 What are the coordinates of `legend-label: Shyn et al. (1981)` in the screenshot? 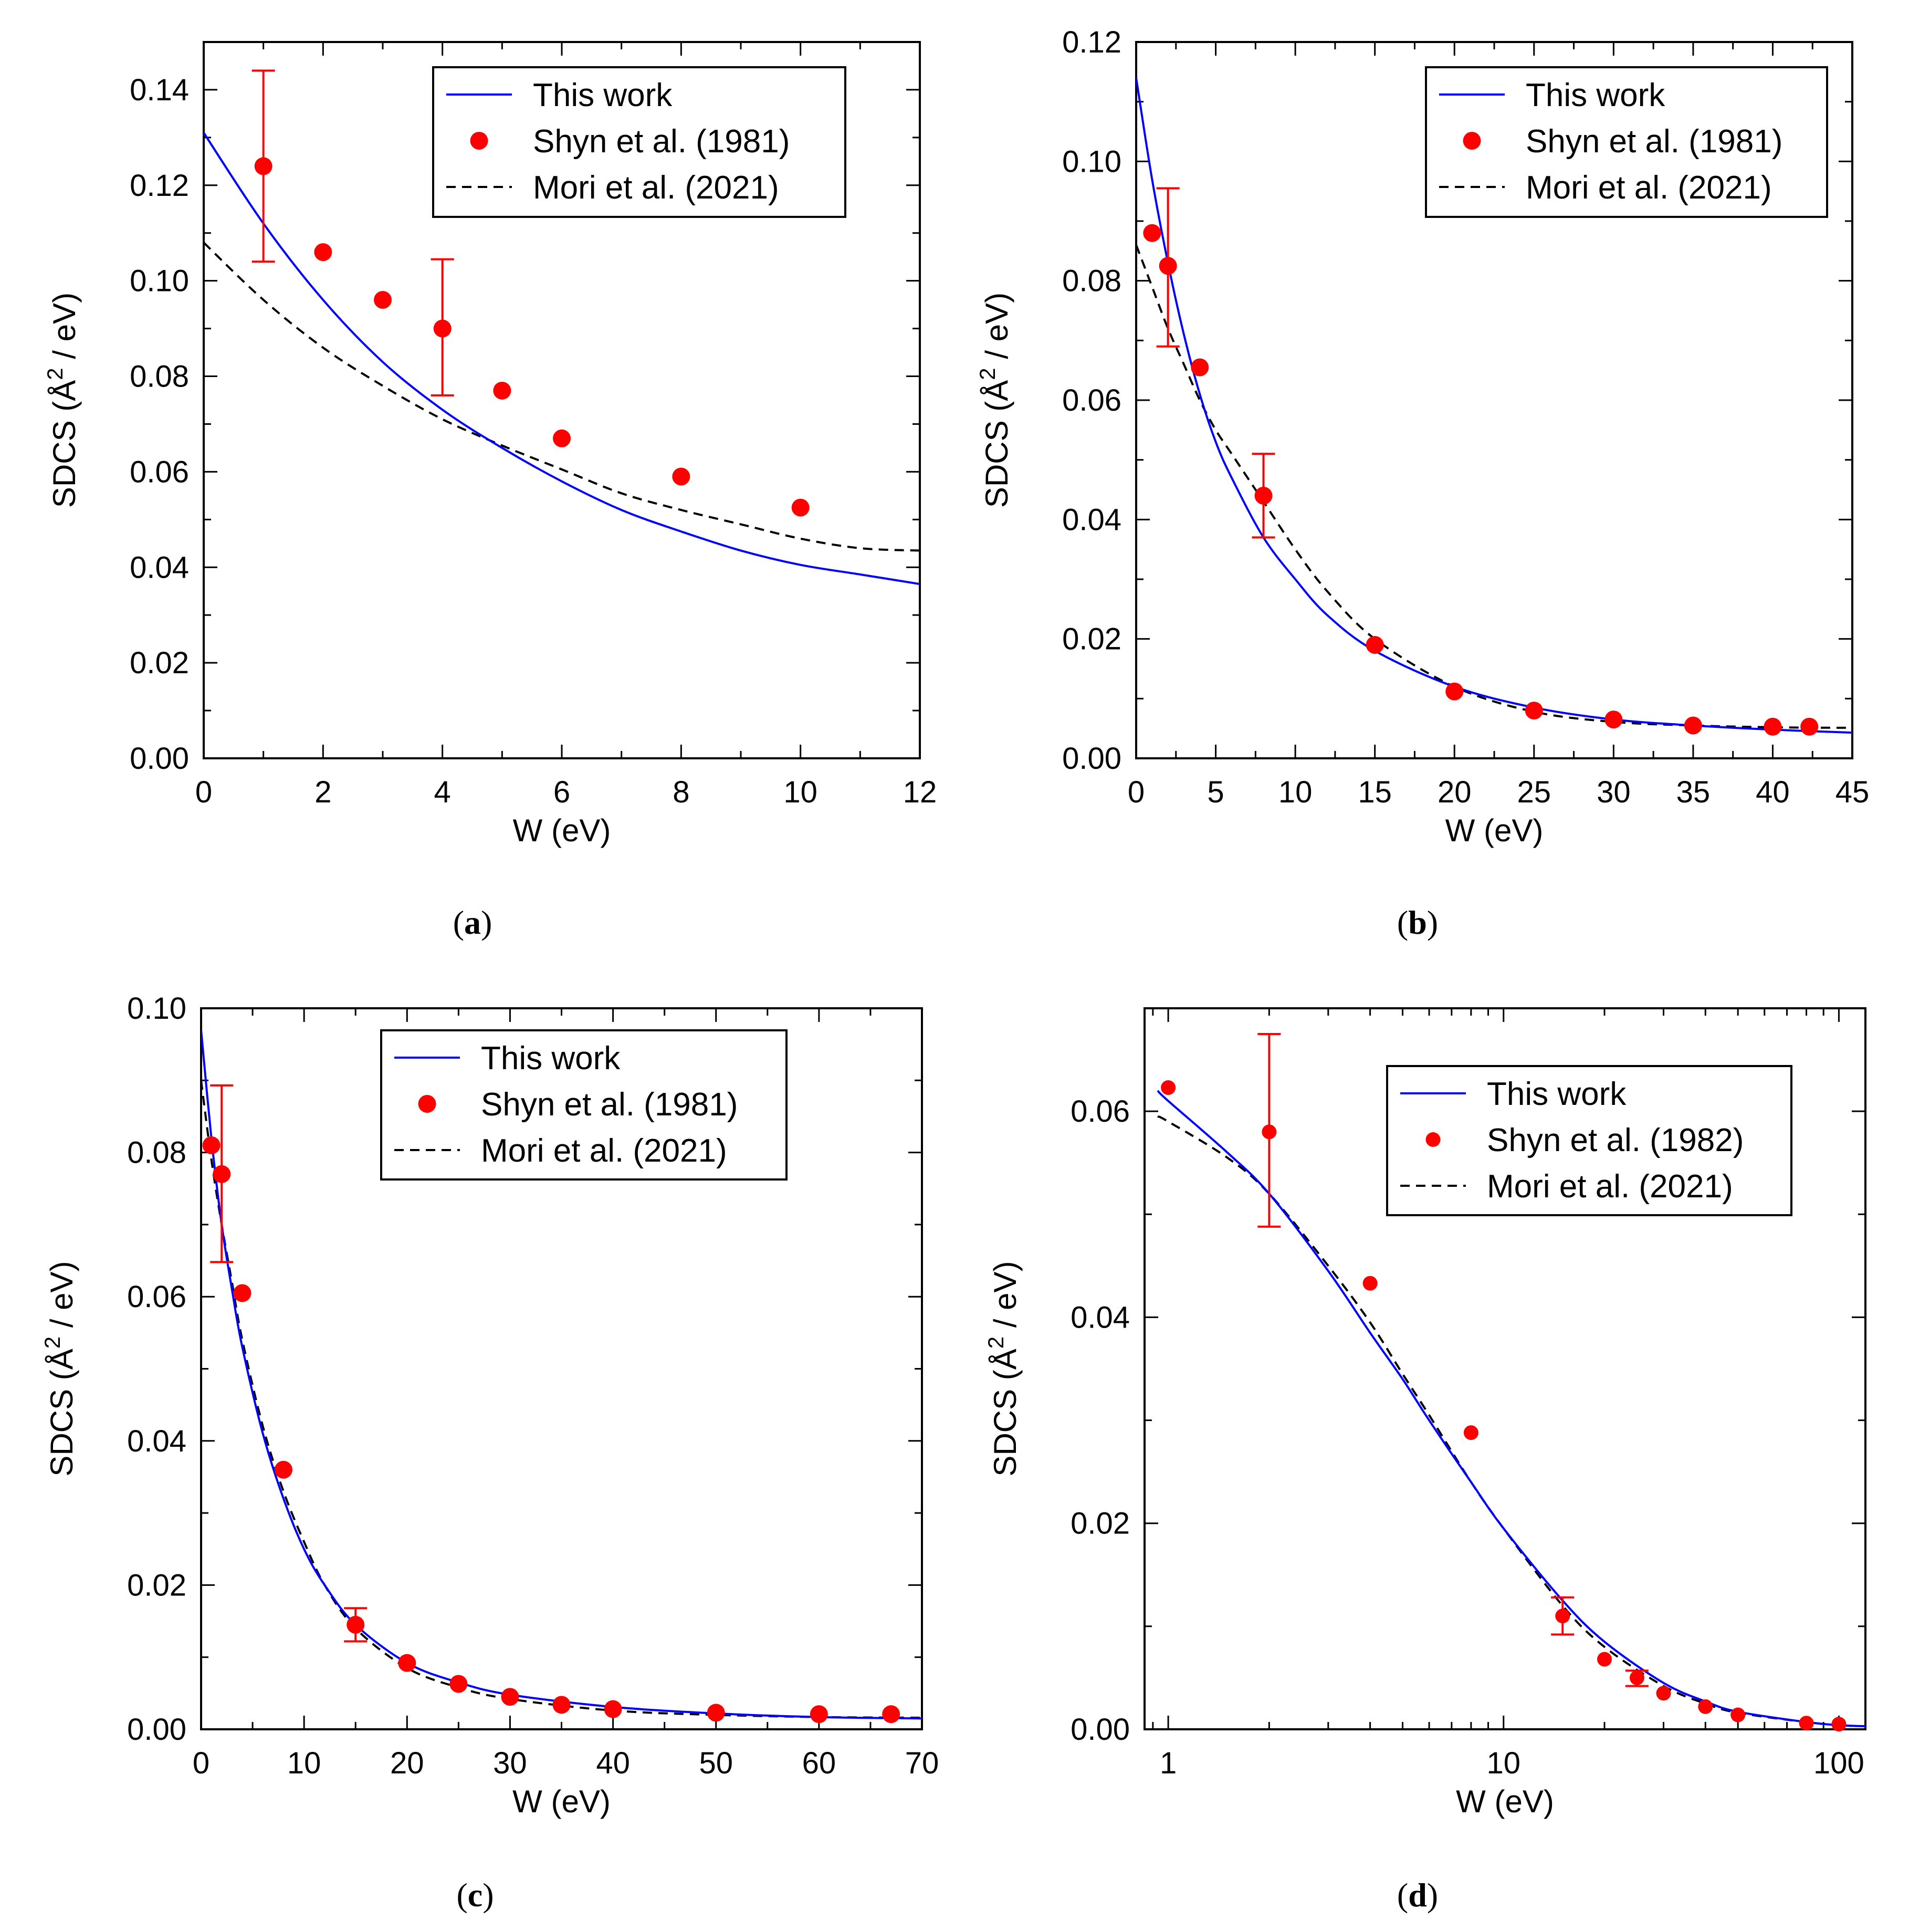 It's located at (609, 1105).